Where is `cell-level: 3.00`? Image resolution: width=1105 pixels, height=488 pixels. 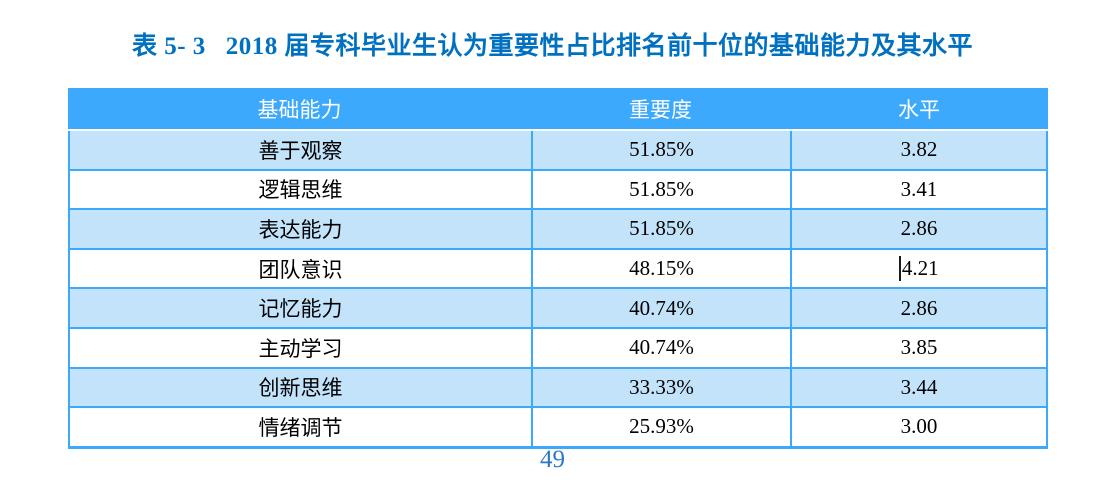 cell-level: 3.00 is located at coordinates (919, 426).